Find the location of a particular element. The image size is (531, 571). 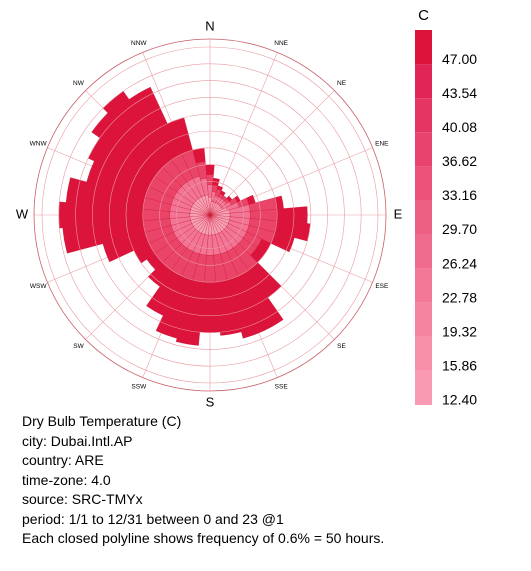

colorbar-label: 43.54 is located at coordinates (459, 93).